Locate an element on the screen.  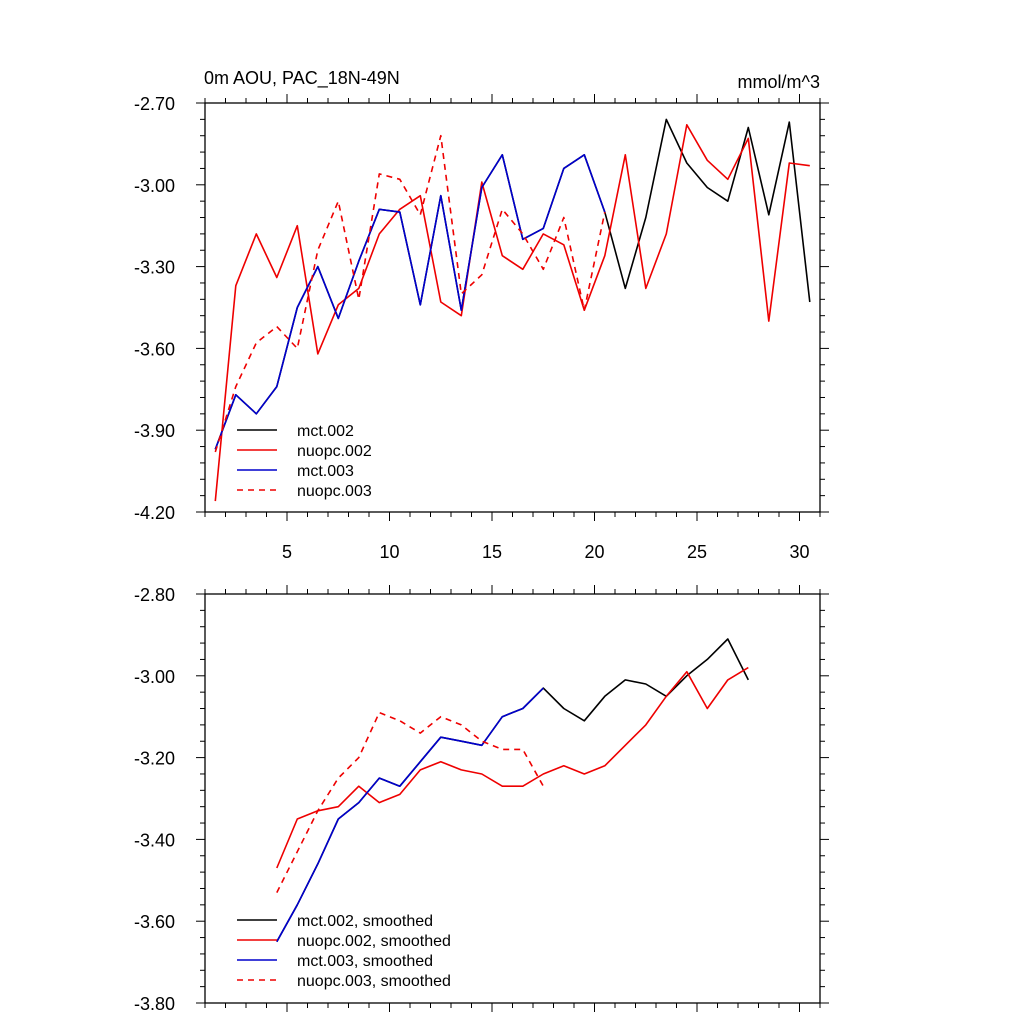
x-tick-label: 5 is located at coordinates (287, 552).